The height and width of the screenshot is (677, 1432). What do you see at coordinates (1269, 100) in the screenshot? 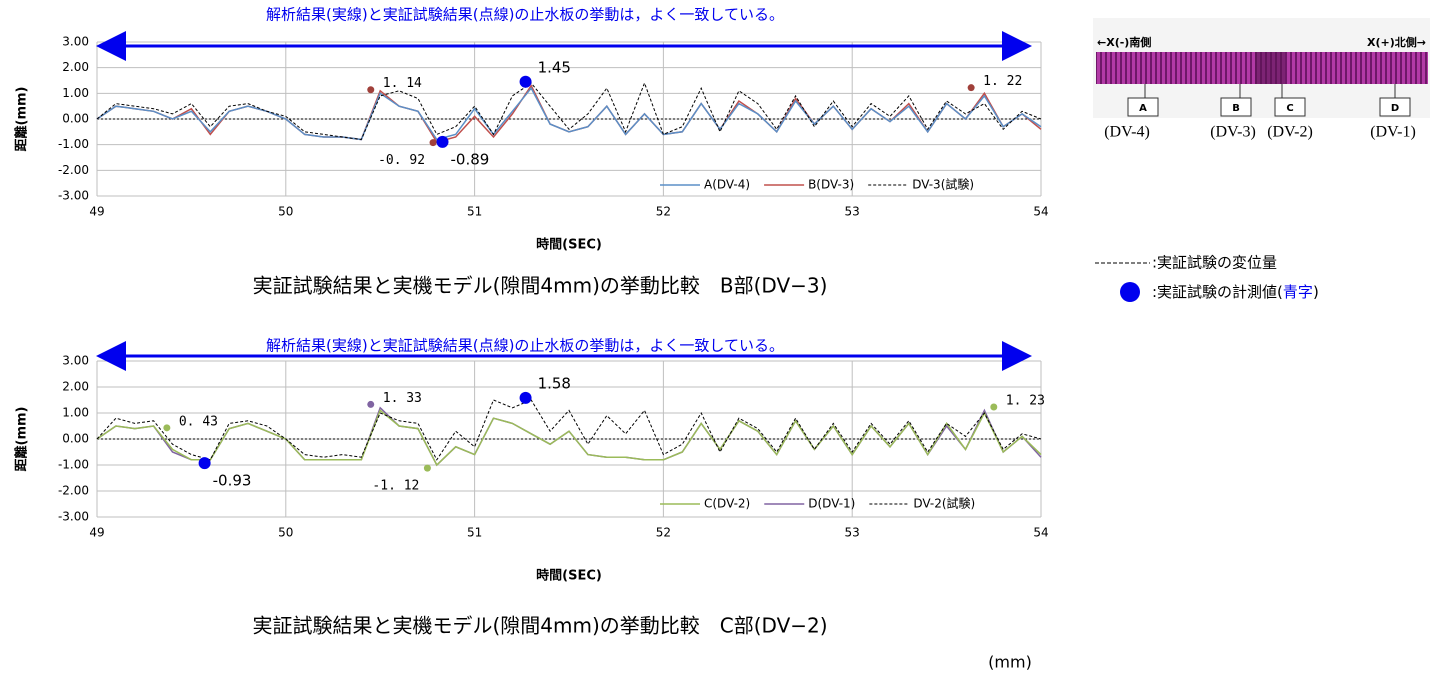
I see `callouts` at bounding box center [1269, 100].